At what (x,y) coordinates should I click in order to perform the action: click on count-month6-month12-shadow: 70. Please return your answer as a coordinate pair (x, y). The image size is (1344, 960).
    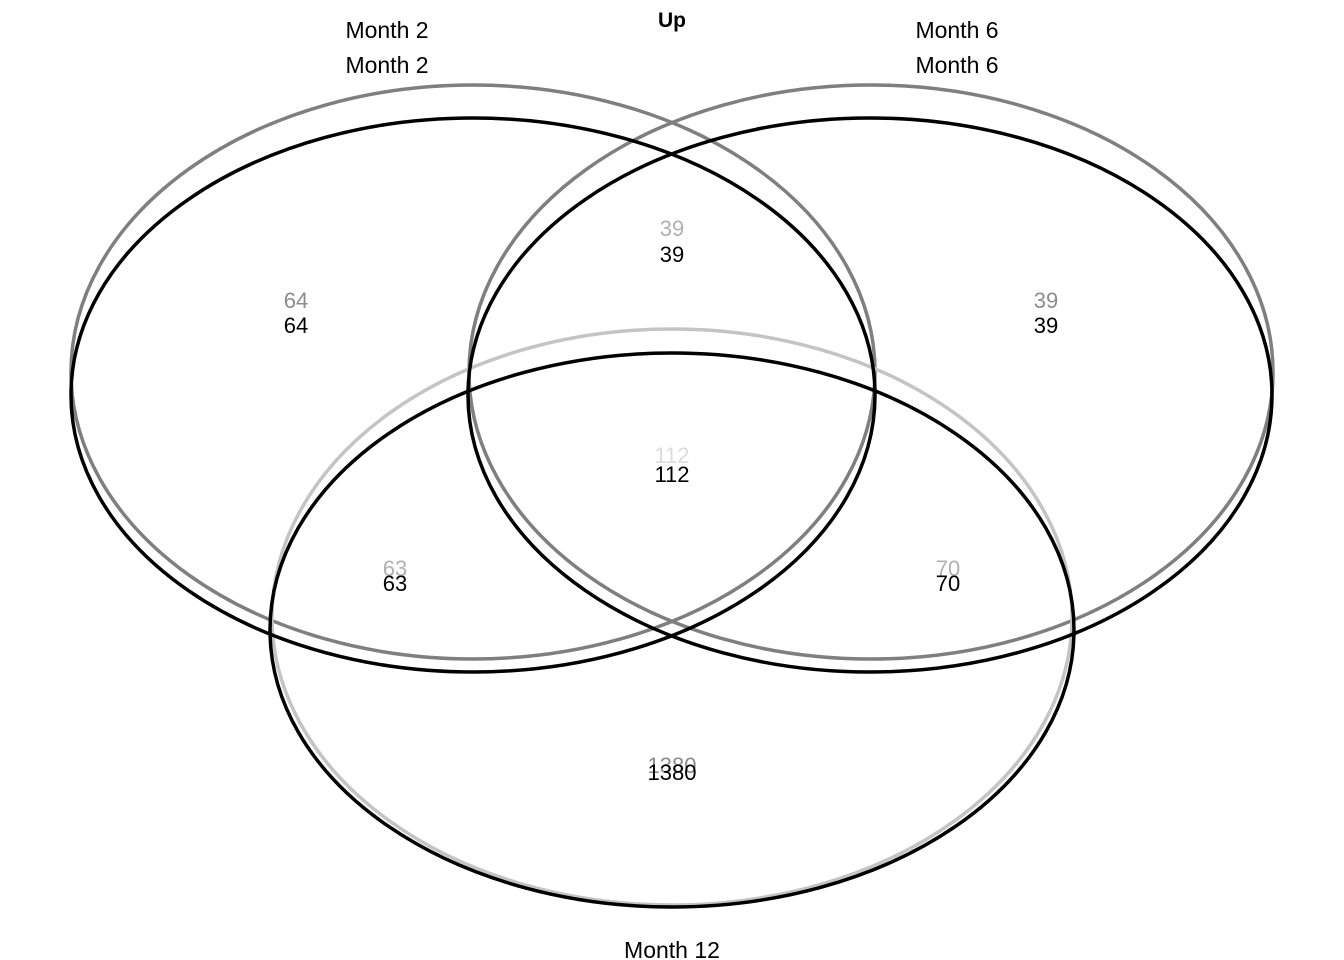
    Looking at the image, I should click on (948, 568).